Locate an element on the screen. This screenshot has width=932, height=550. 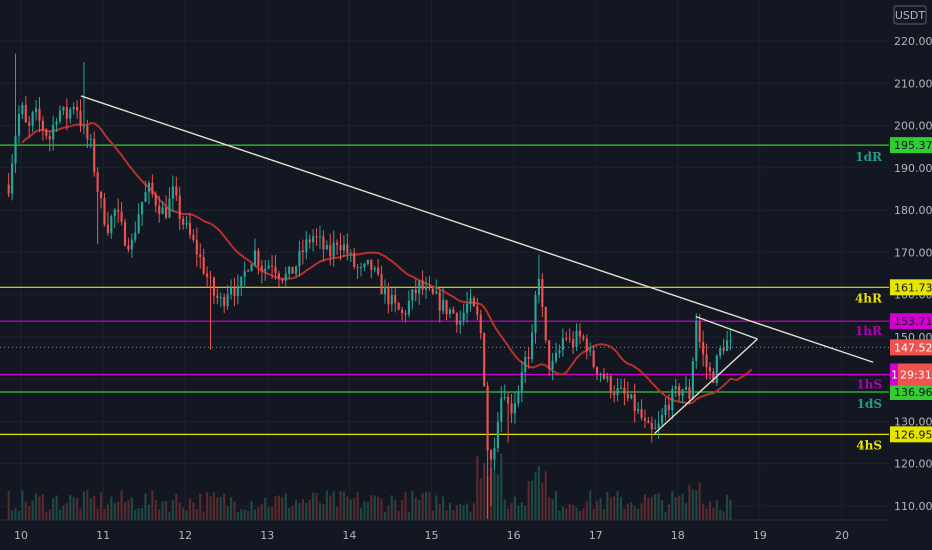
time-axis: 10 11 12 13 14 15 16 17 18 19 20 is located at coordinates (444, 530).